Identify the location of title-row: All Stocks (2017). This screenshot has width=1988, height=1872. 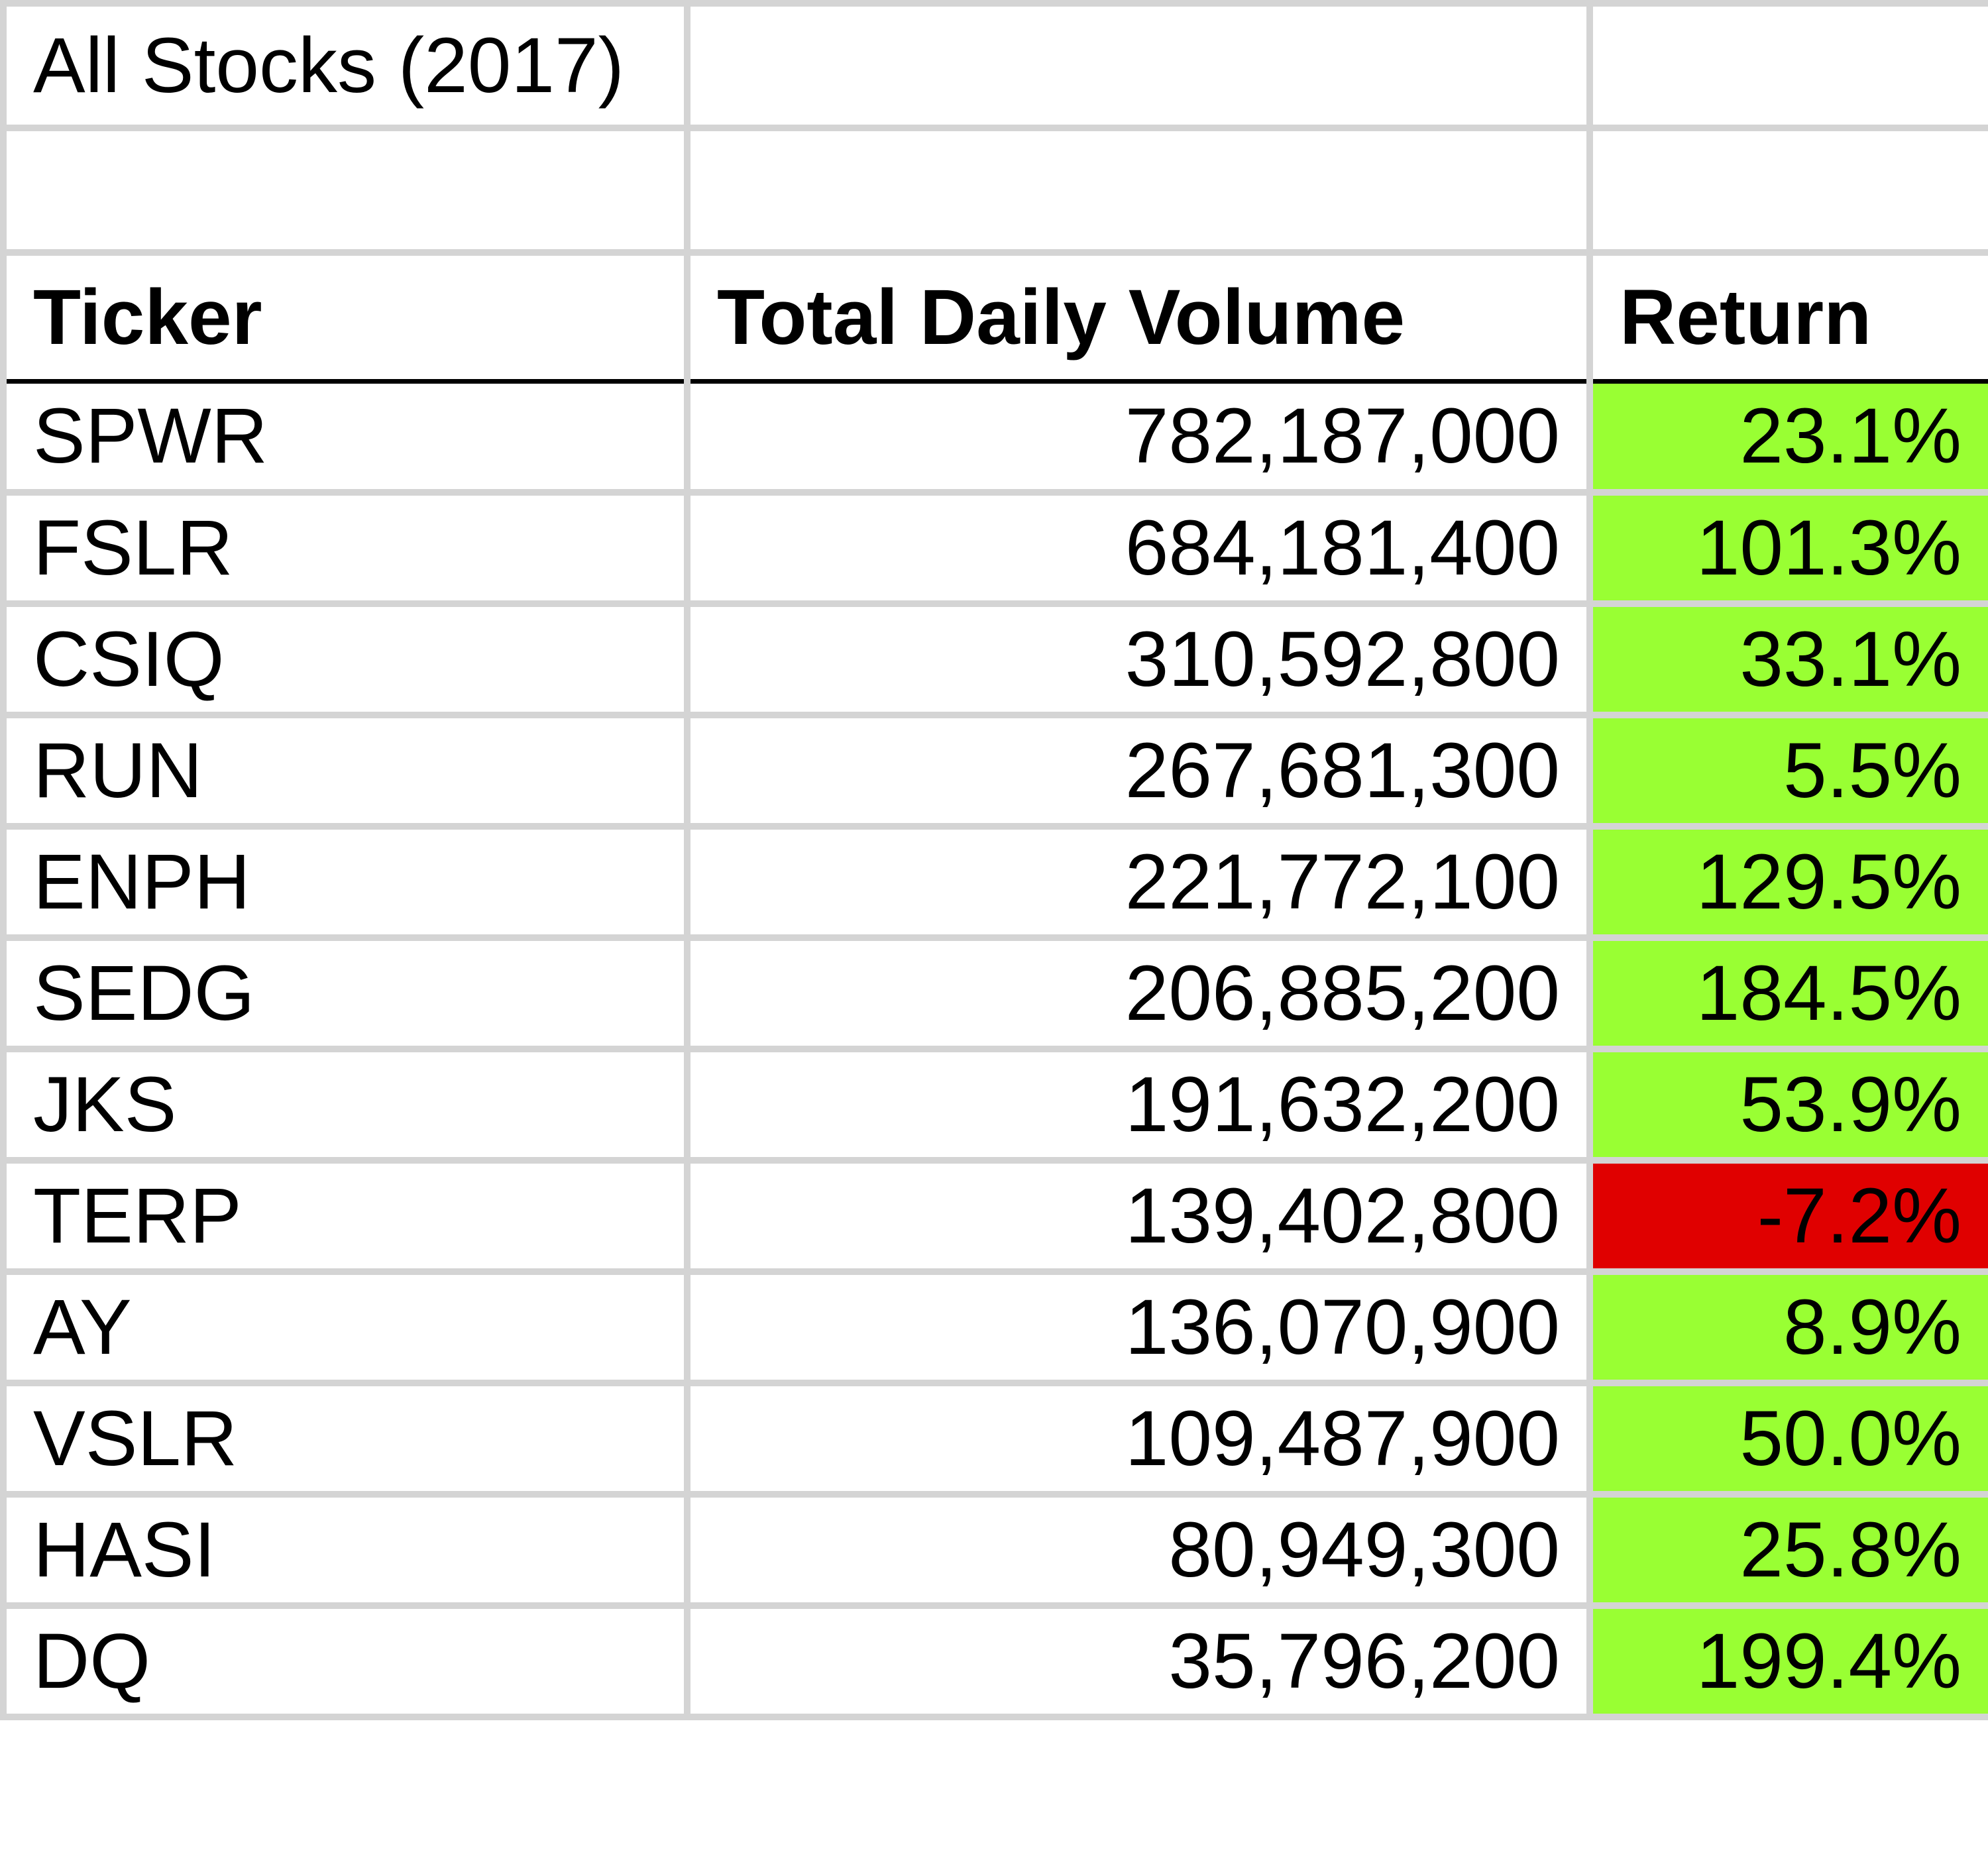
(994, 65).